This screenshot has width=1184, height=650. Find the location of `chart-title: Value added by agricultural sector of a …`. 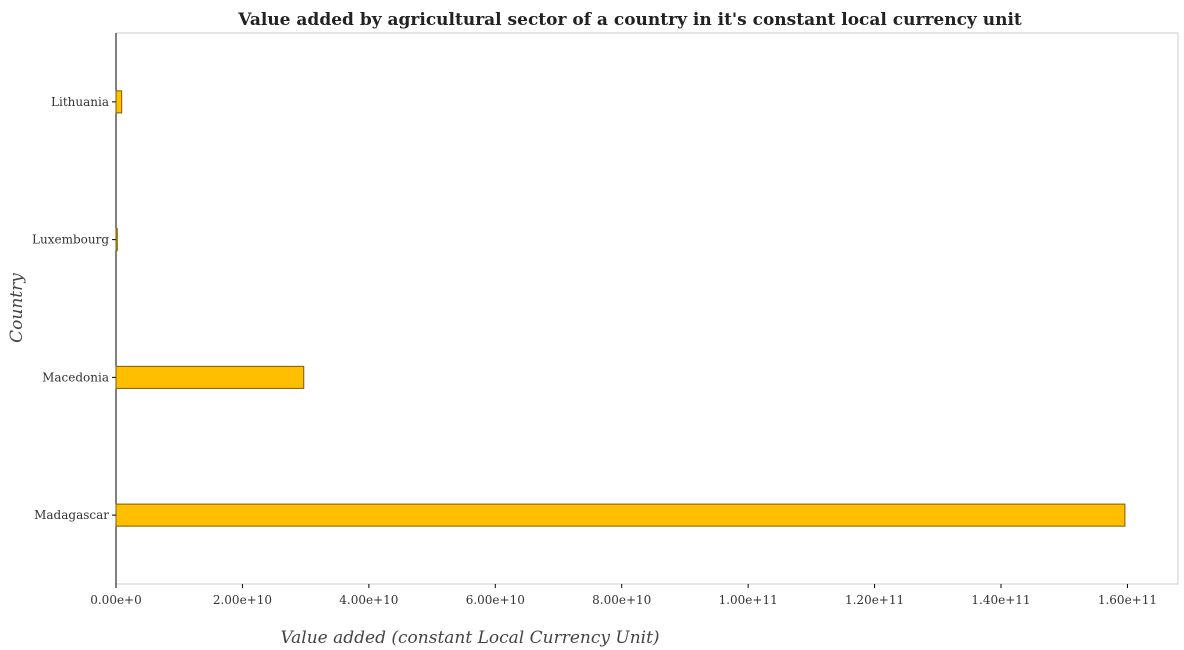

chart-title: Value added by agricultural sector of a … is located at coordinates (629, 20).